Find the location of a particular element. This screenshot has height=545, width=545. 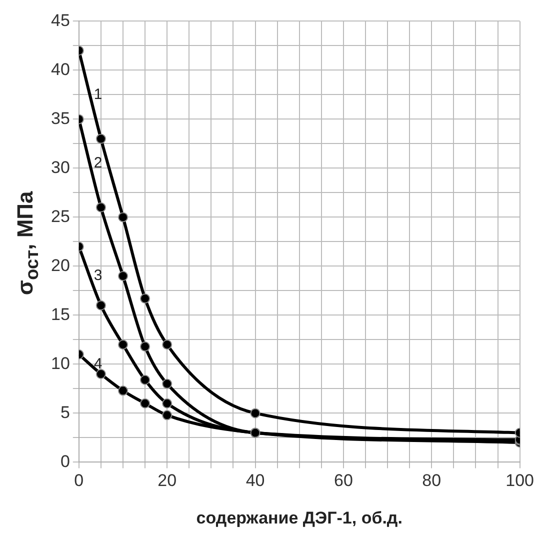

y-tick-label: 10 is located at coordinates (60, 363).